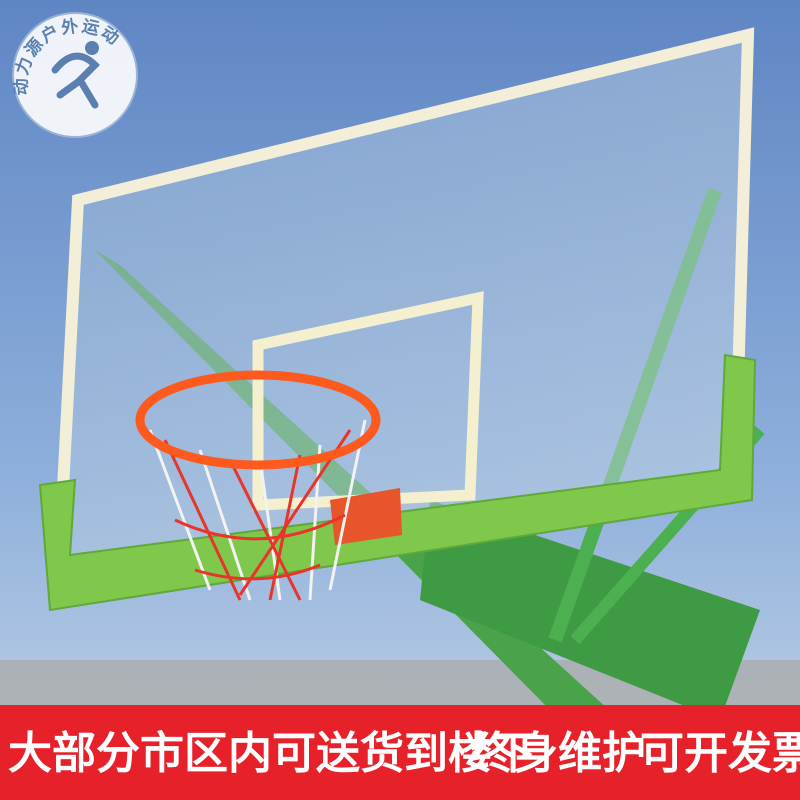 Image resolution: width=800 pixels, height=800 pixels. I want to click on logo-figure, so click(75, 80).